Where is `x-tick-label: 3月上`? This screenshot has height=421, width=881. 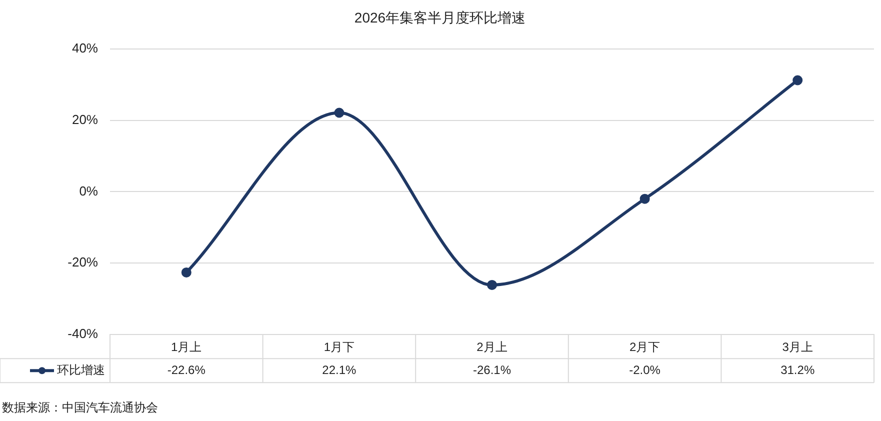 x-tick-label: 3月上 is located at coordinates (797, 347).